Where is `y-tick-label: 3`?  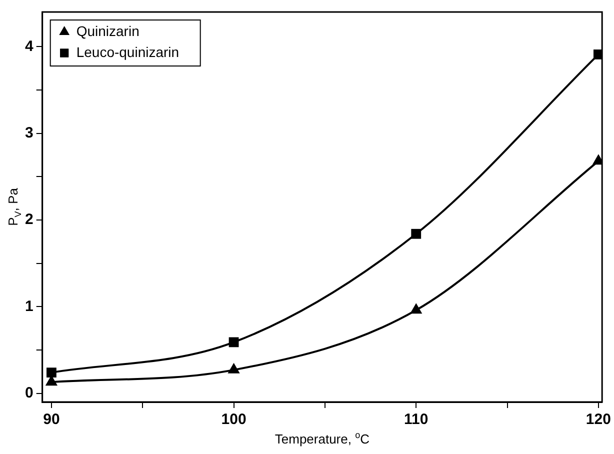 y-tick-label: 3 is located at coordinates (29, 133).